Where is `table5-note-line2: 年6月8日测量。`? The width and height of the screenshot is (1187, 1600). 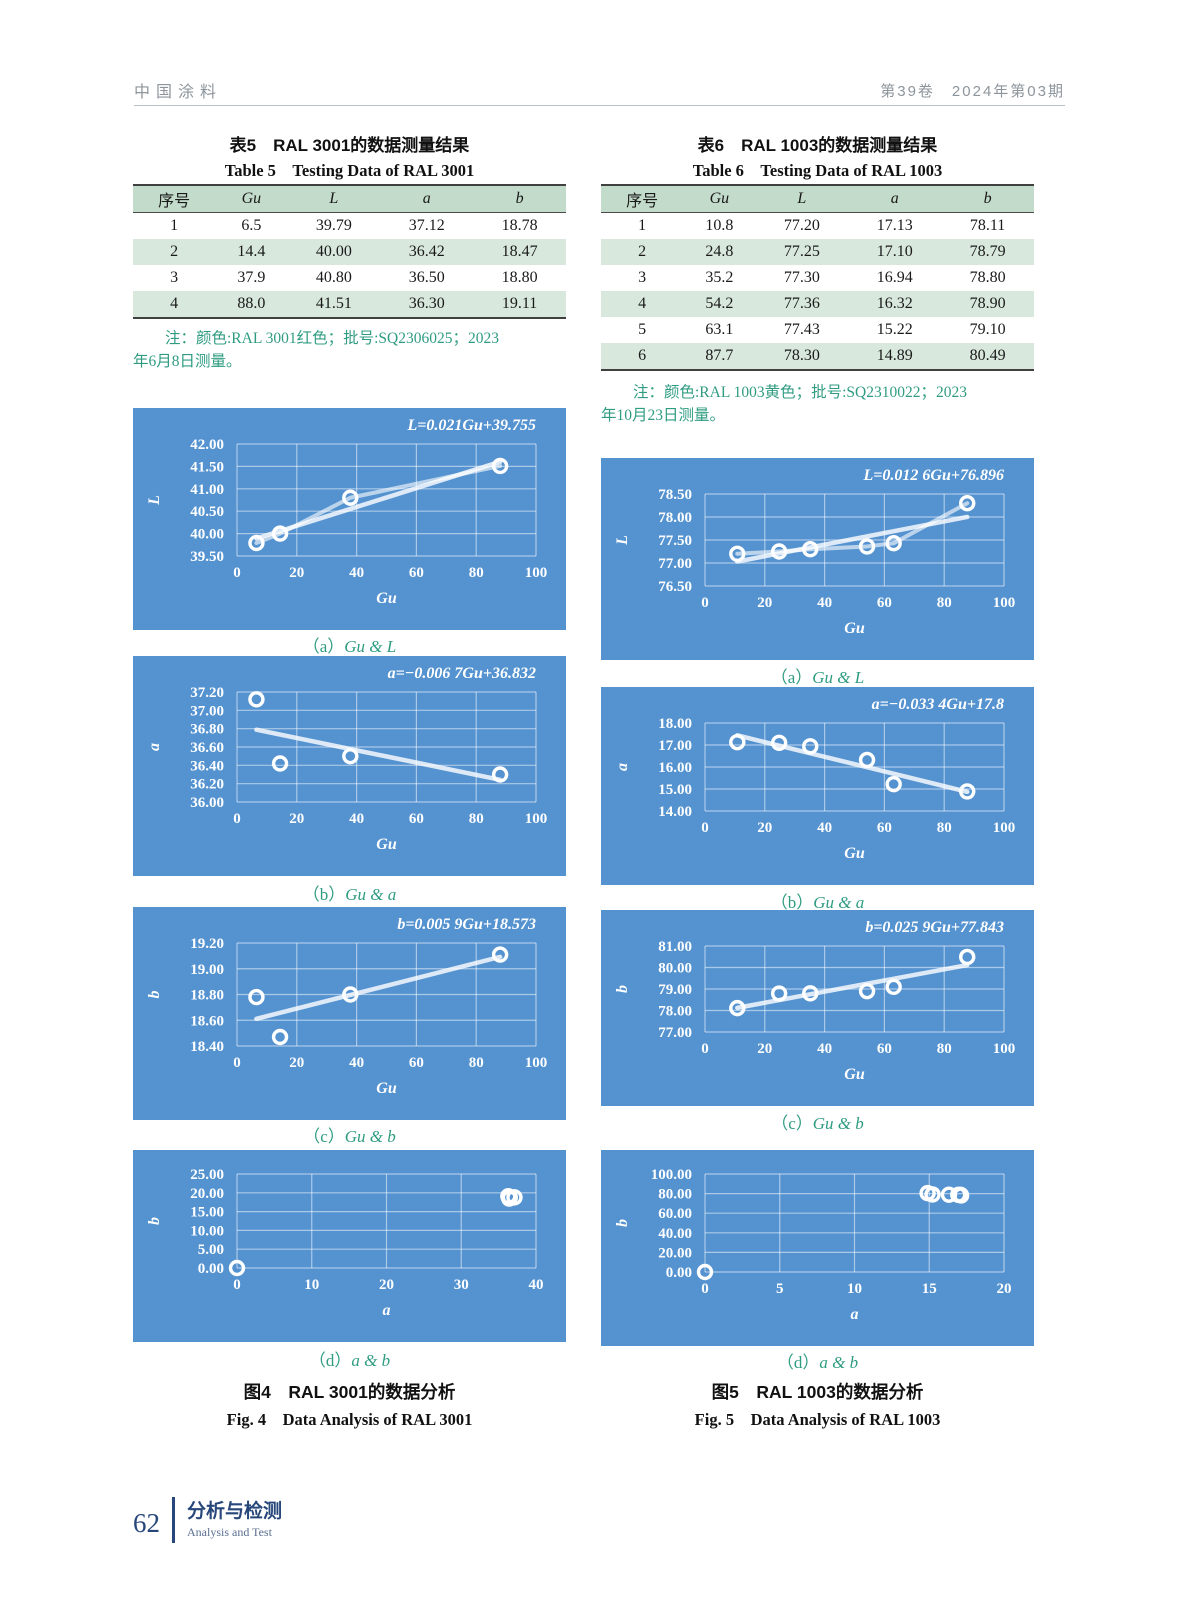 table5-note-line2: 年6月8日测量。 is located at coordinates (187, 361).